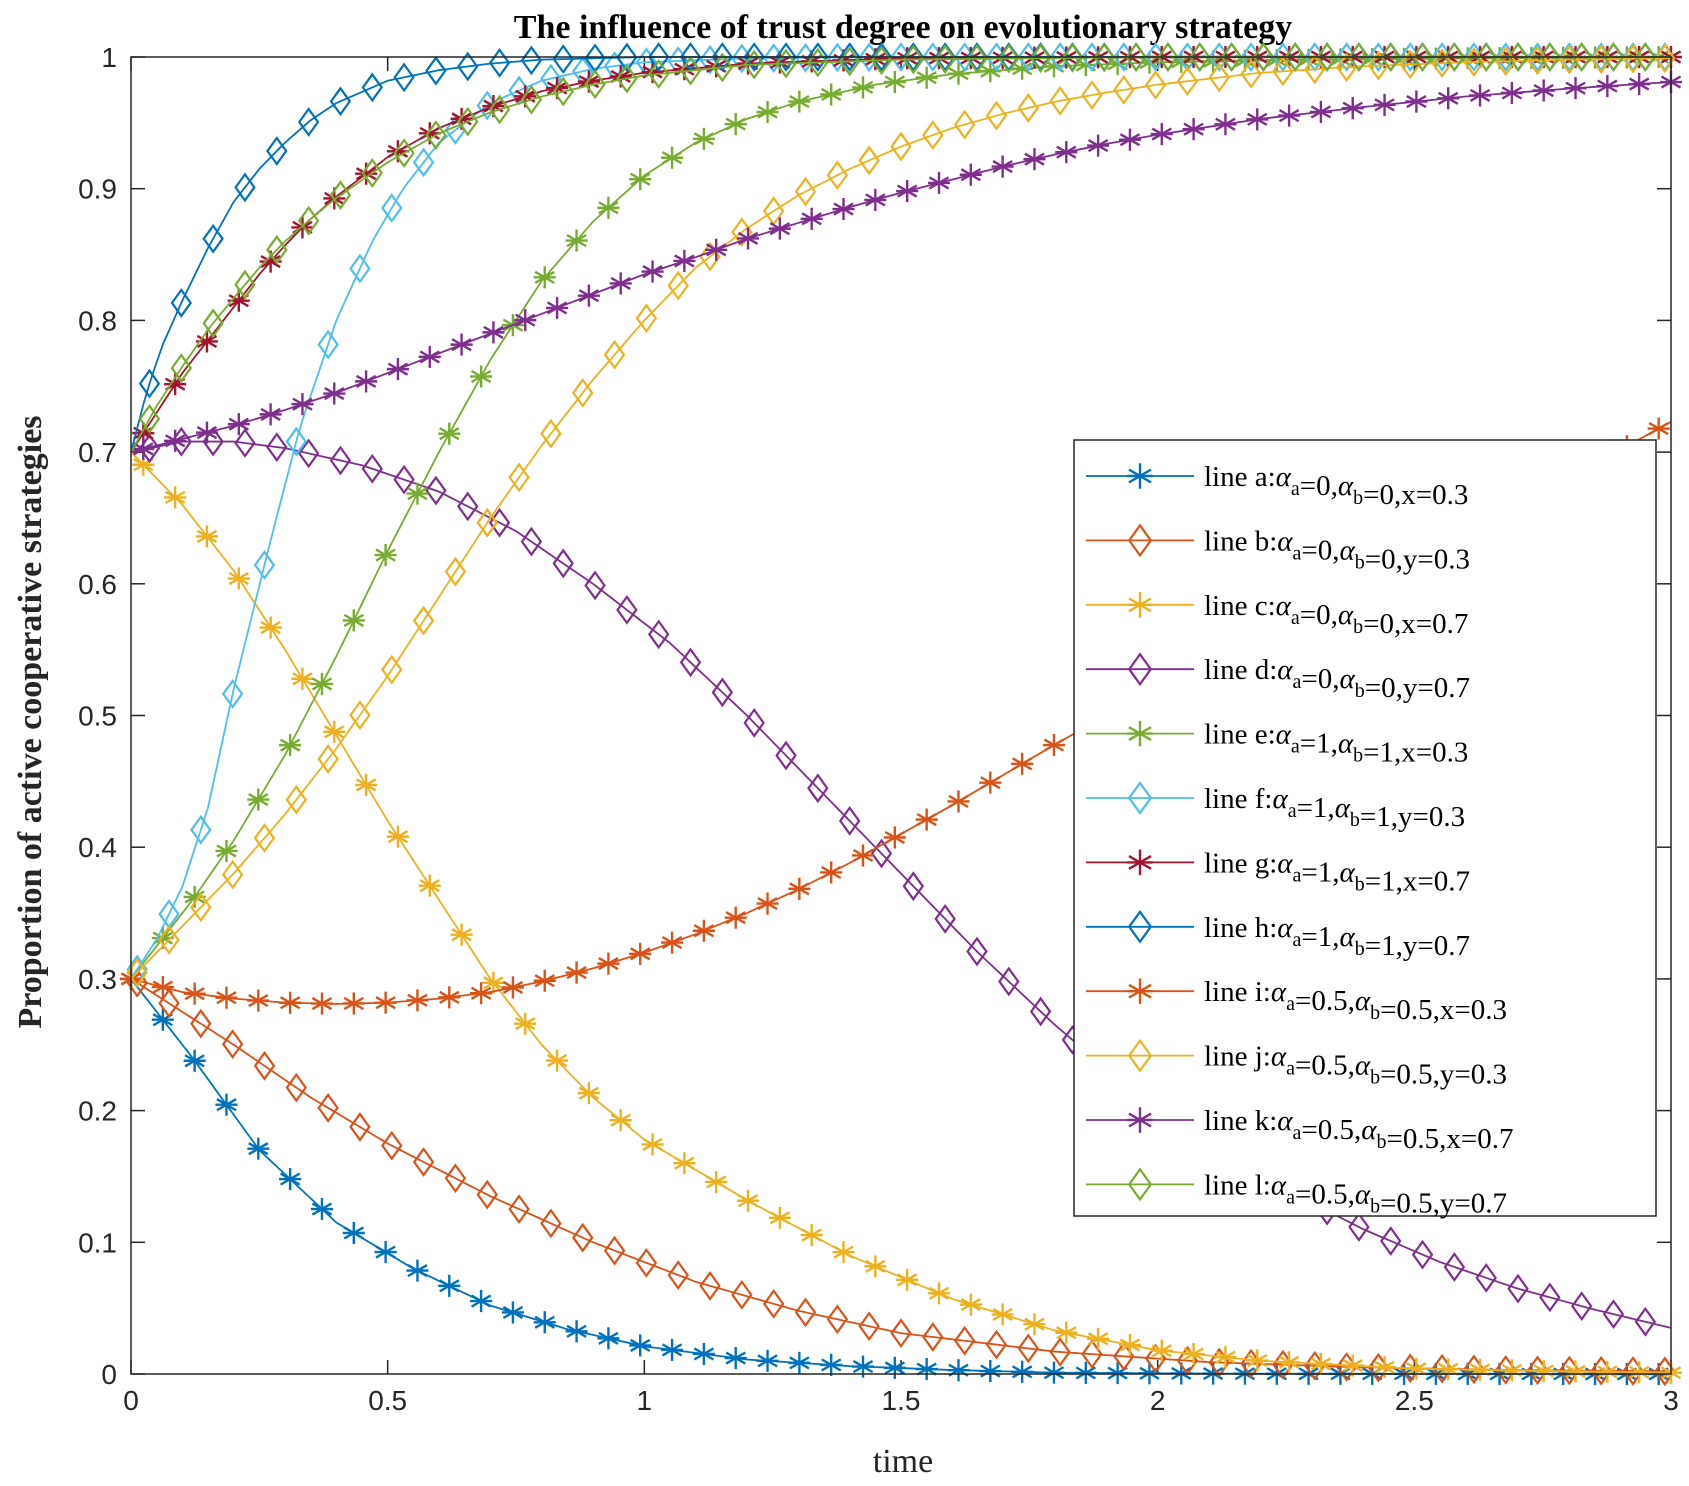  I want to click on legend-item-k: line k:αa=0.5,αb=0.5,x=0.7, so click(1299, 1130).